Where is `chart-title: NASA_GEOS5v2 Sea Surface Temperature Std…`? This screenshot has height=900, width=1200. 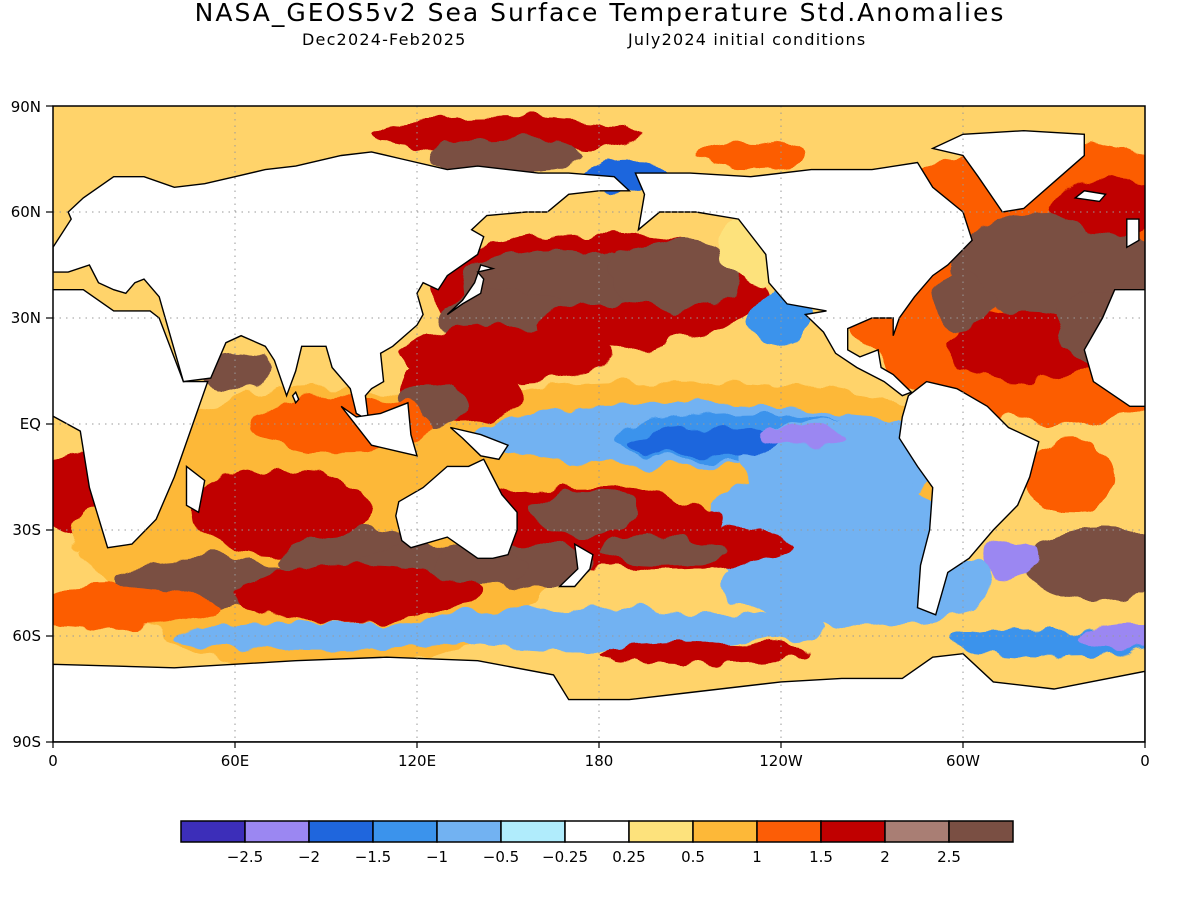
chart-title: NASA_GEOS5v2 Sea Surface Temperature Std… is located at coordinates (600, 13).